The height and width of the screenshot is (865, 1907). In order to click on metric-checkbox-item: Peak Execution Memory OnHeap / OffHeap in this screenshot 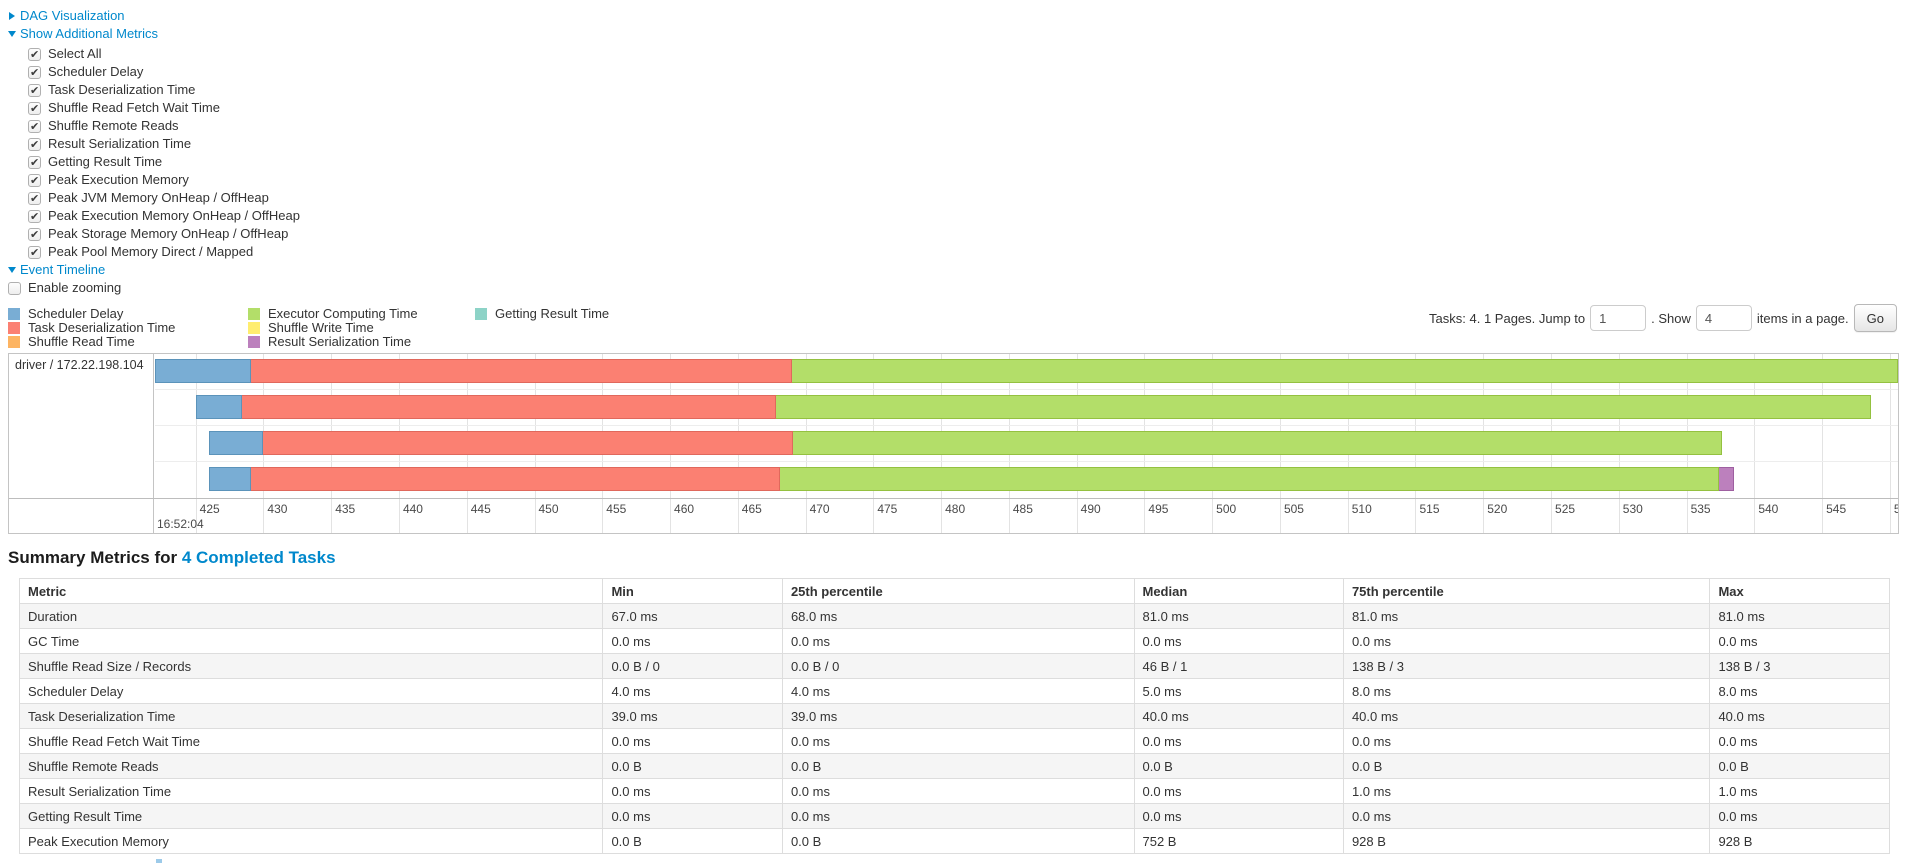, I will do `click(963, 216)`.